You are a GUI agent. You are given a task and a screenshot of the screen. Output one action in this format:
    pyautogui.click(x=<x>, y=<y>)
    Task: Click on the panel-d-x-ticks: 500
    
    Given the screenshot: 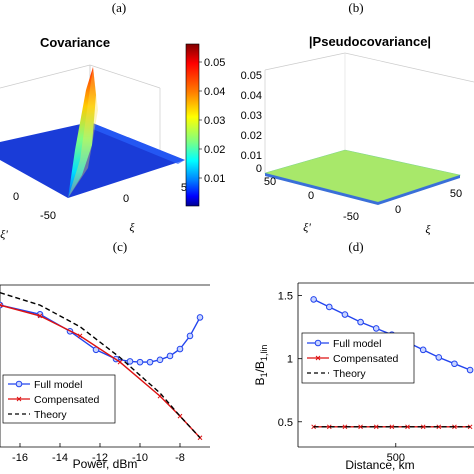 What is the action you would take?
    pyautogui.click(x=396, y=453)
    